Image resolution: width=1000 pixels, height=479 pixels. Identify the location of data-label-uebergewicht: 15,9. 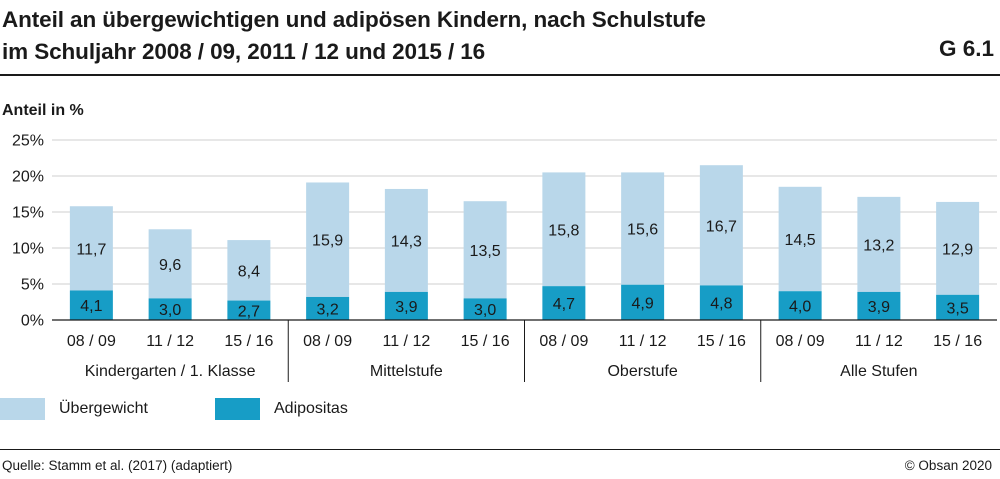
(327, 241).